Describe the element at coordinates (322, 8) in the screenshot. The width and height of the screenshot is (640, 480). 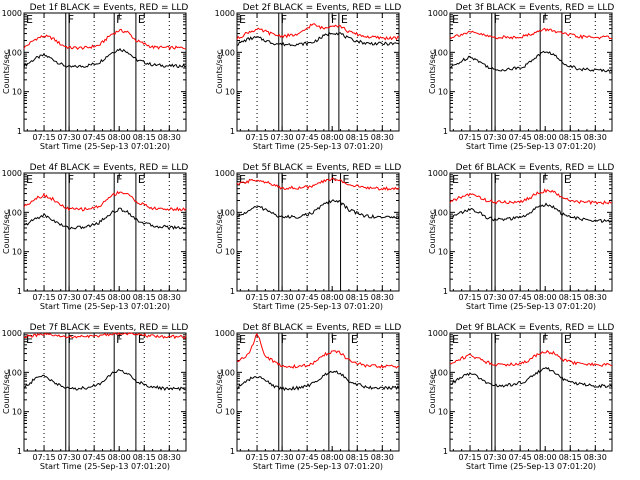
I see `chart-title: Det 2f BLACK = Events, RED = LLD` at that location.